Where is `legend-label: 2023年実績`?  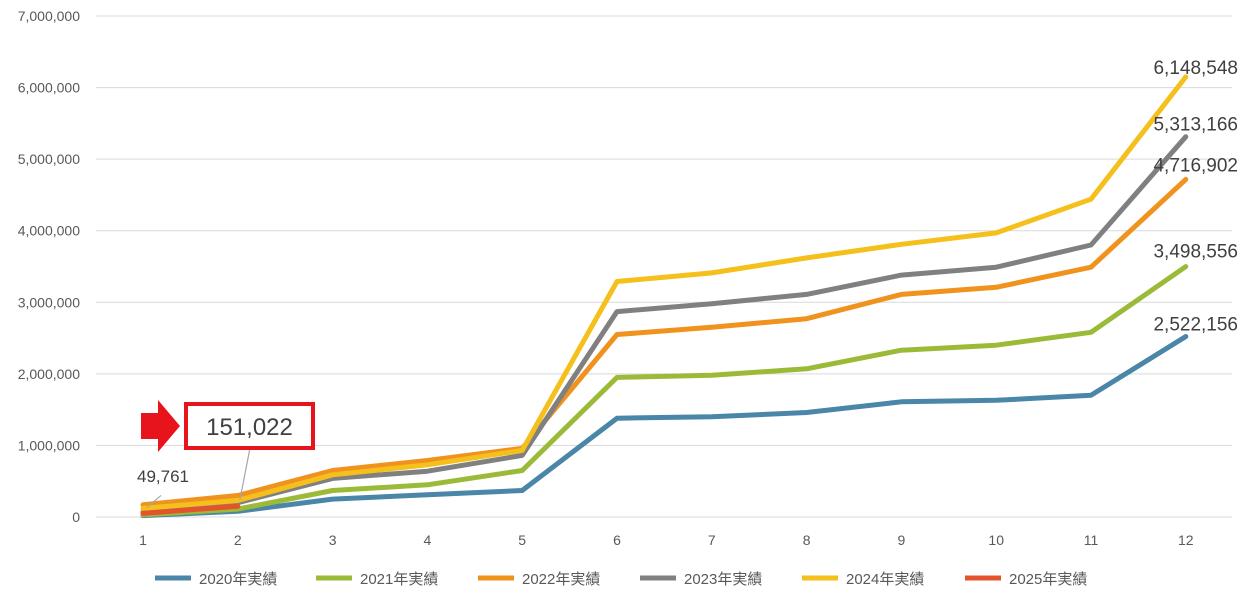 legend-label: 2023年実績 is located at coordinates (723, 579).